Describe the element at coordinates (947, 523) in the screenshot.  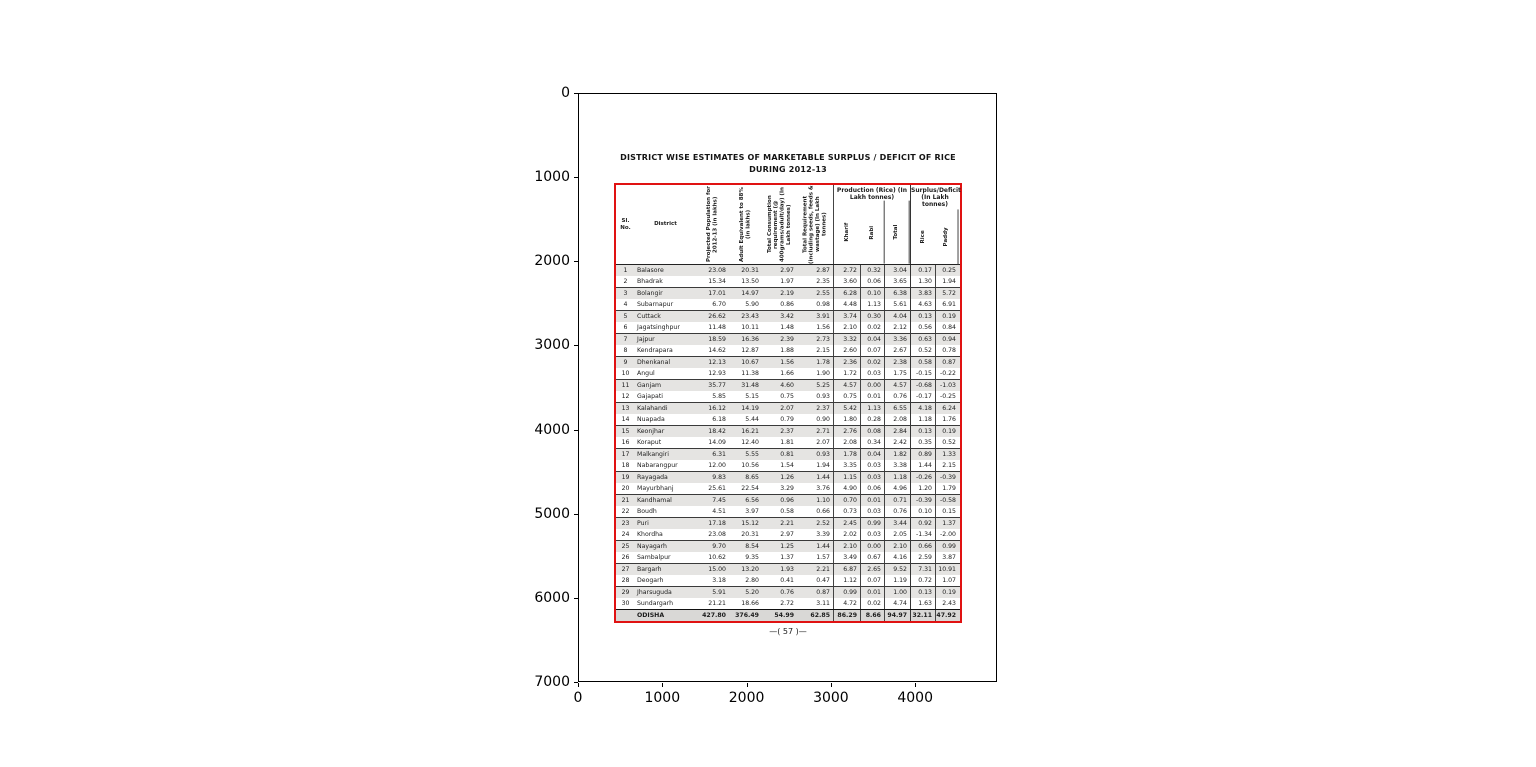
I see `cell-surplus-paddy: 1.37` at that location.